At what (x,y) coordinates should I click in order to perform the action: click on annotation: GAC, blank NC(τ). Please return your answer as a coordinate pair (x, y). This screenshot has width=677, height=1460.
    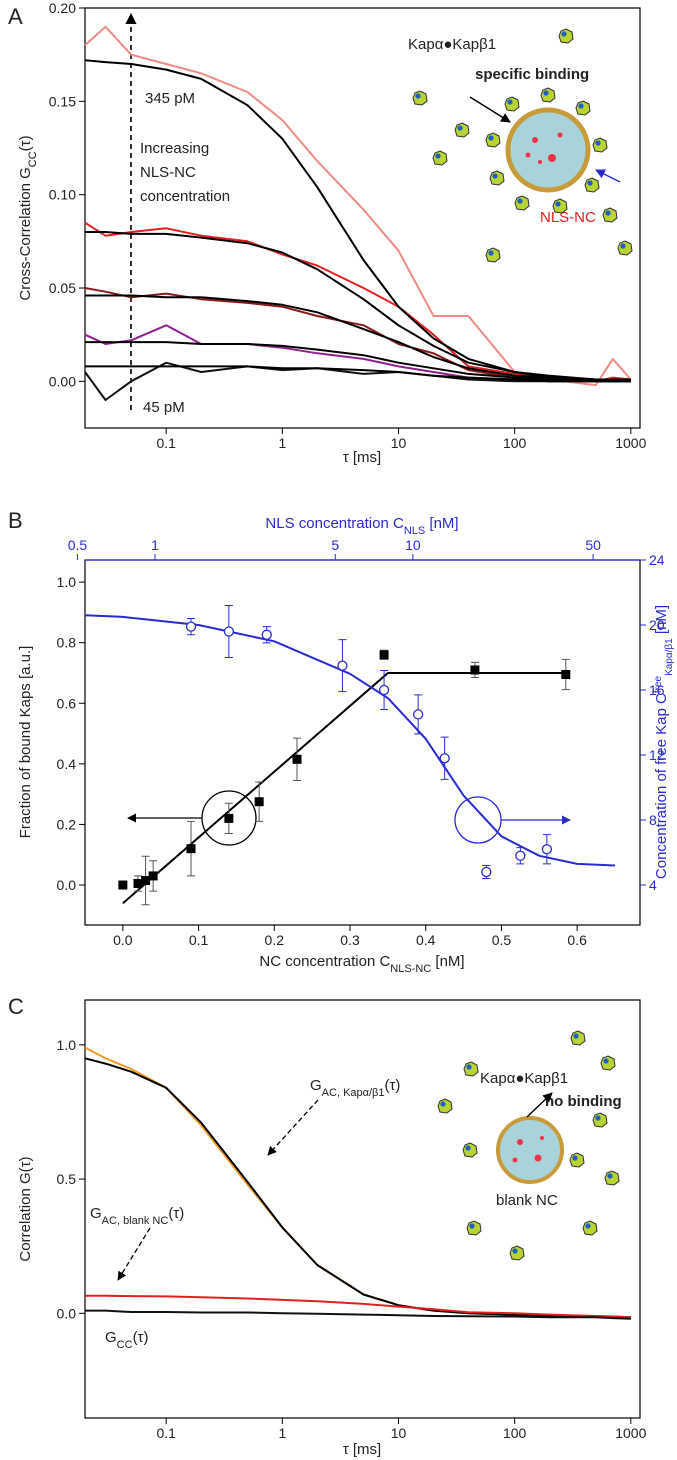
    Looking at the image, I should click on (137, 1216).